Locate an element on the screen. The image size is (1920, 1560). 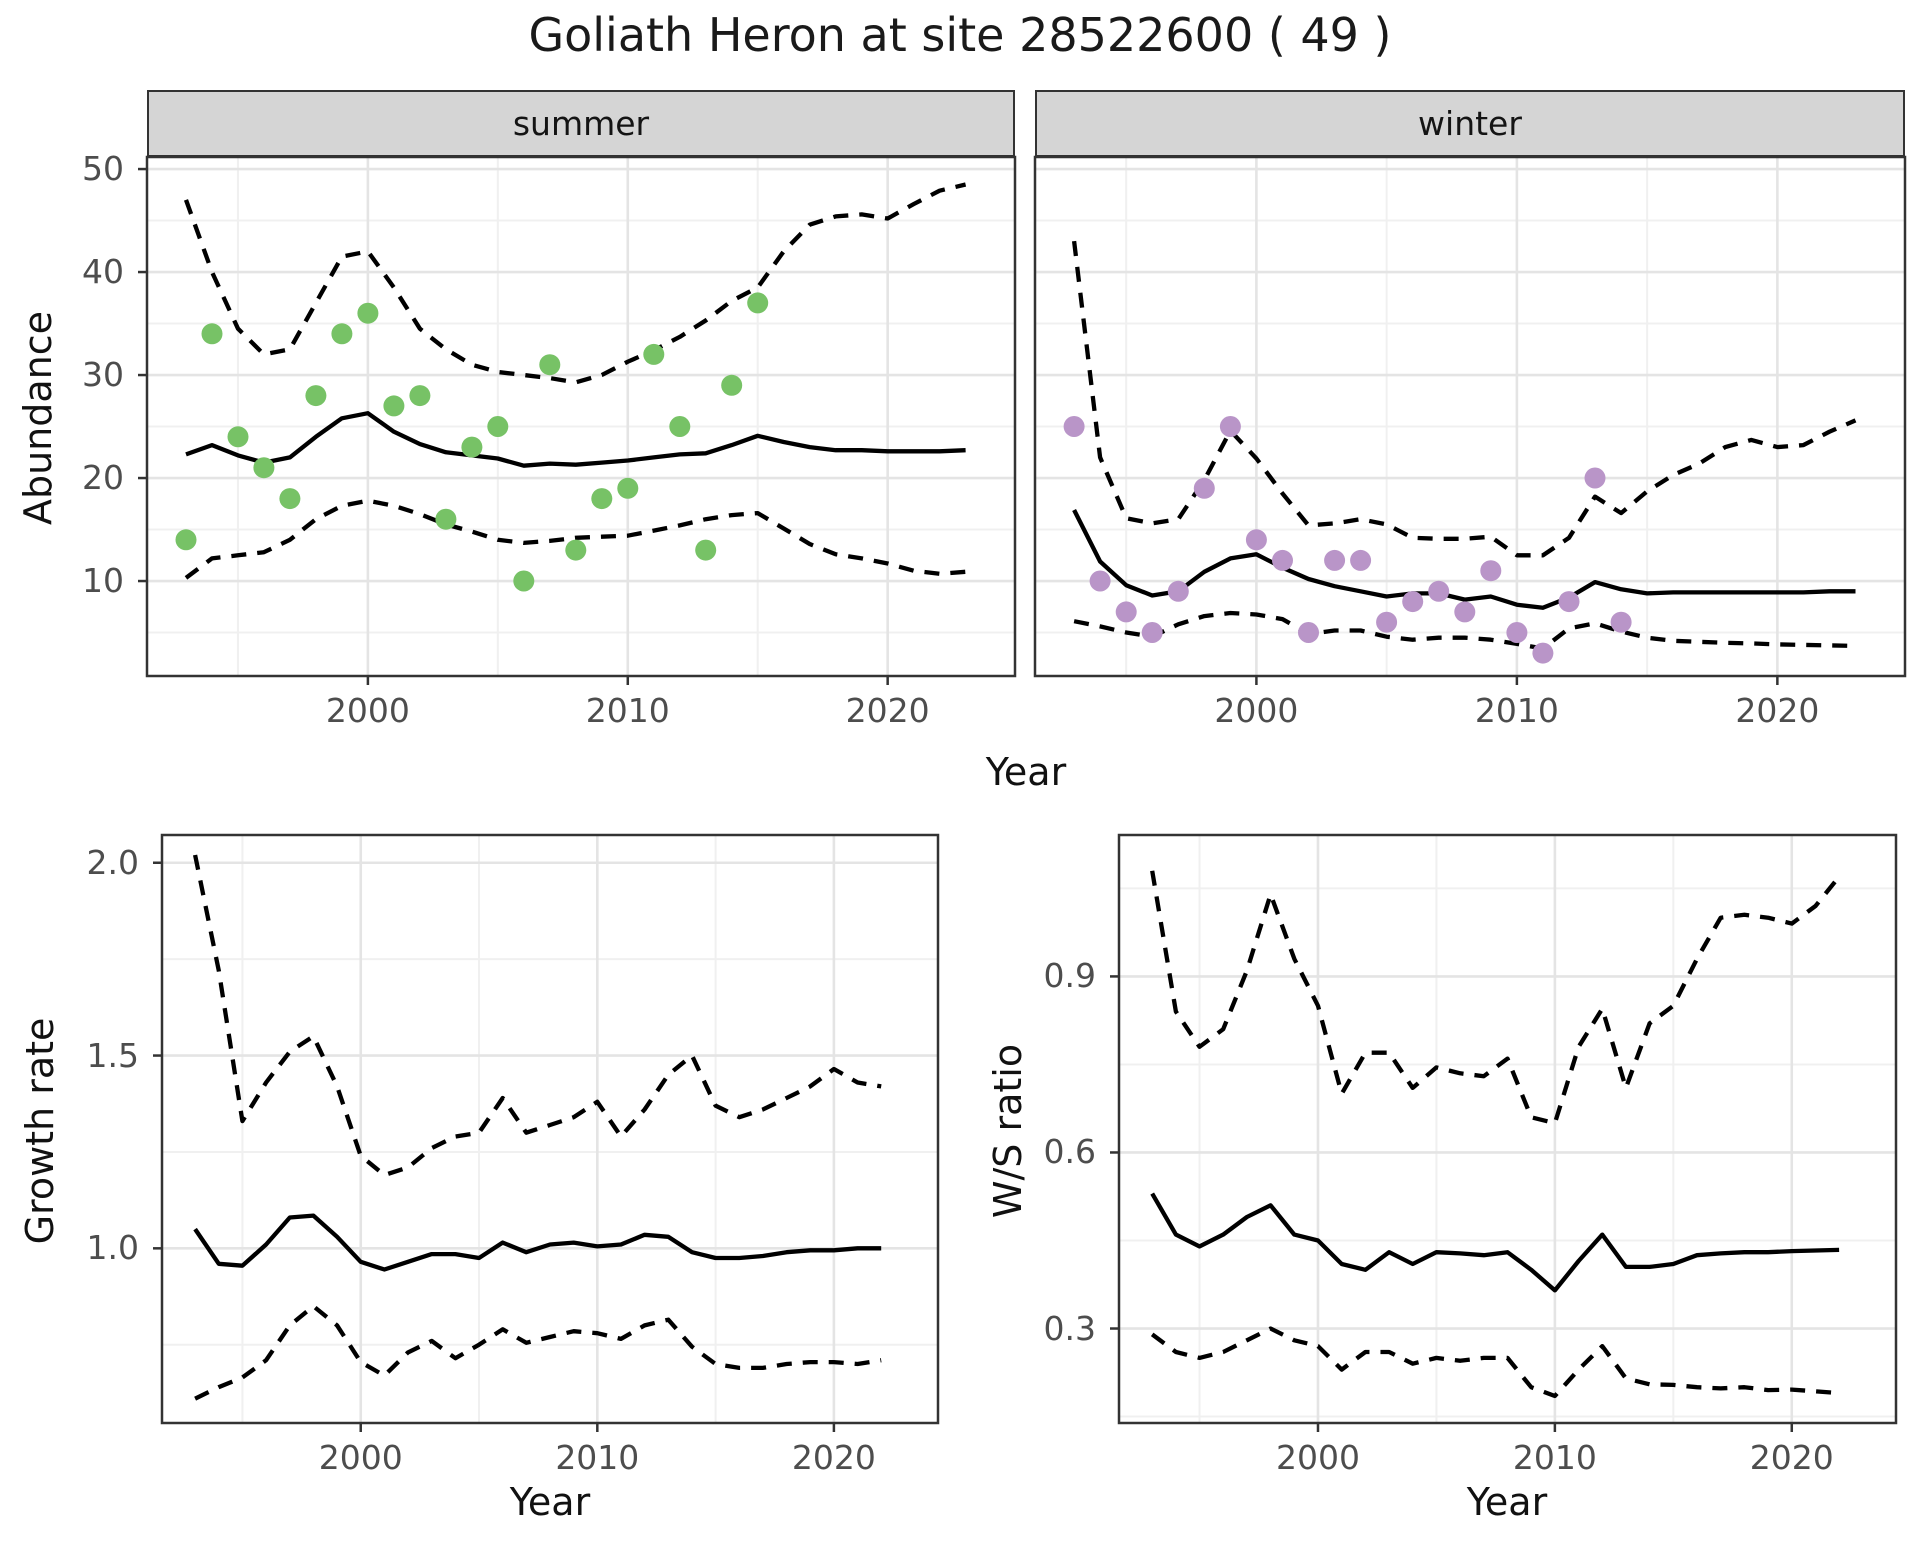
facet-label-winter: winter is located at coordinates (1470, 123).